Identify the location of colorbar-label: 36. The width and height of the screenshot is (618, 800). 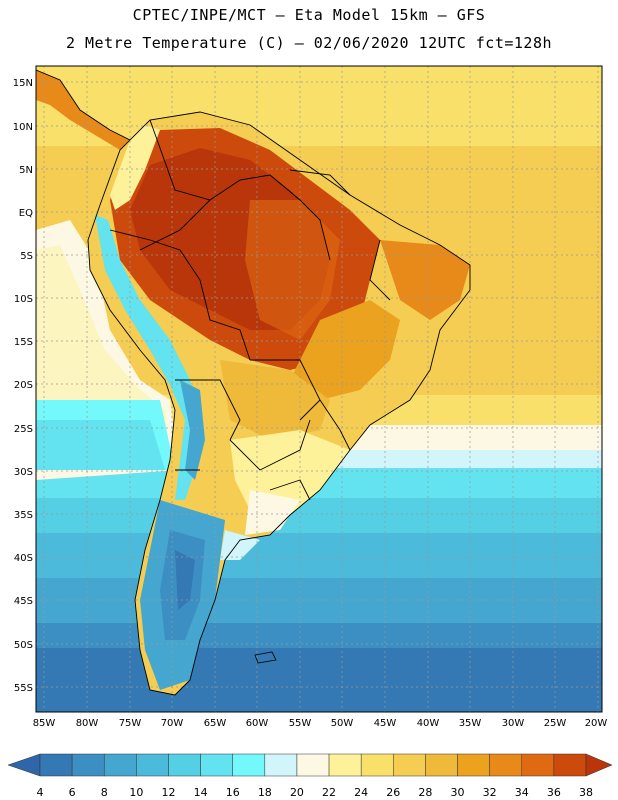
(554, 792).